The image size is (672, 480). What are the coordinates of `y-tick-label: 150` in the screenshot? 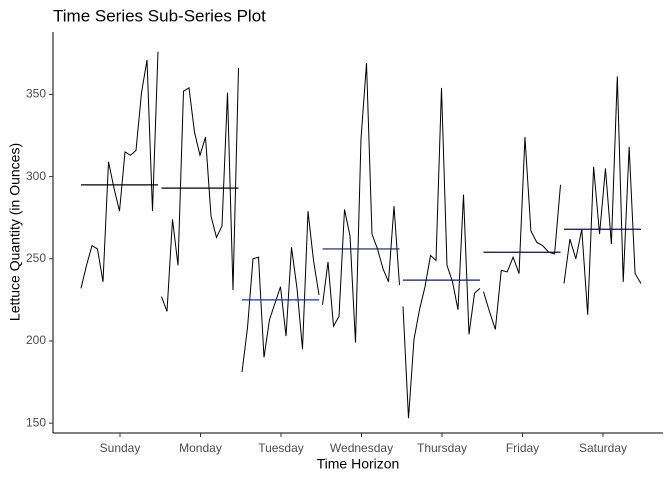 It's located at (36, 422).